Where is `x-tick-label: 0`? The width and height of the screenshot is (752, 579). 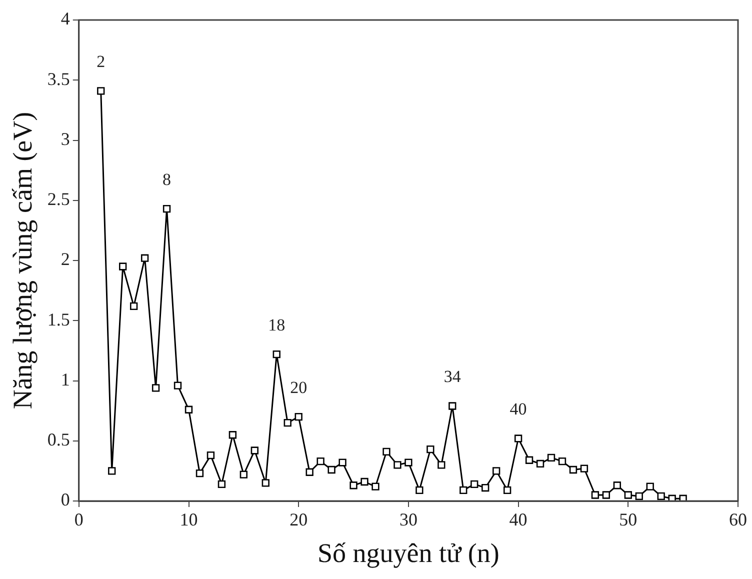
x-tick-label: 0 is located at coordinates (79, 520).